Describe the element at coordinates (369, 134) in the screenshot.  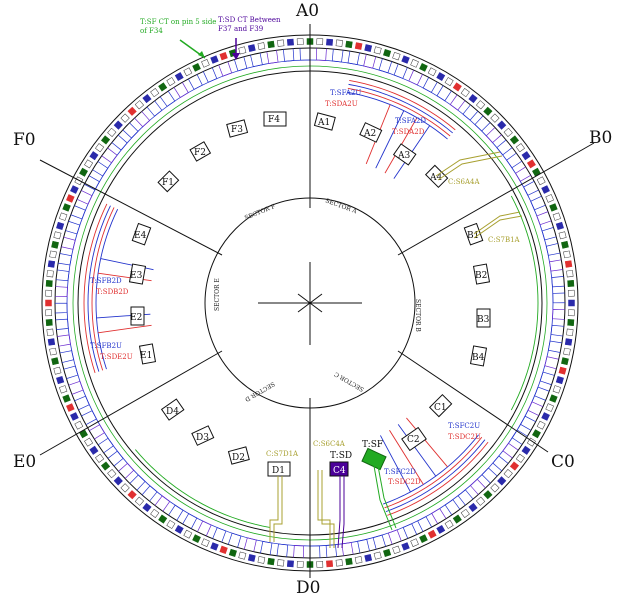
I see `svg-text: A2` at that location.